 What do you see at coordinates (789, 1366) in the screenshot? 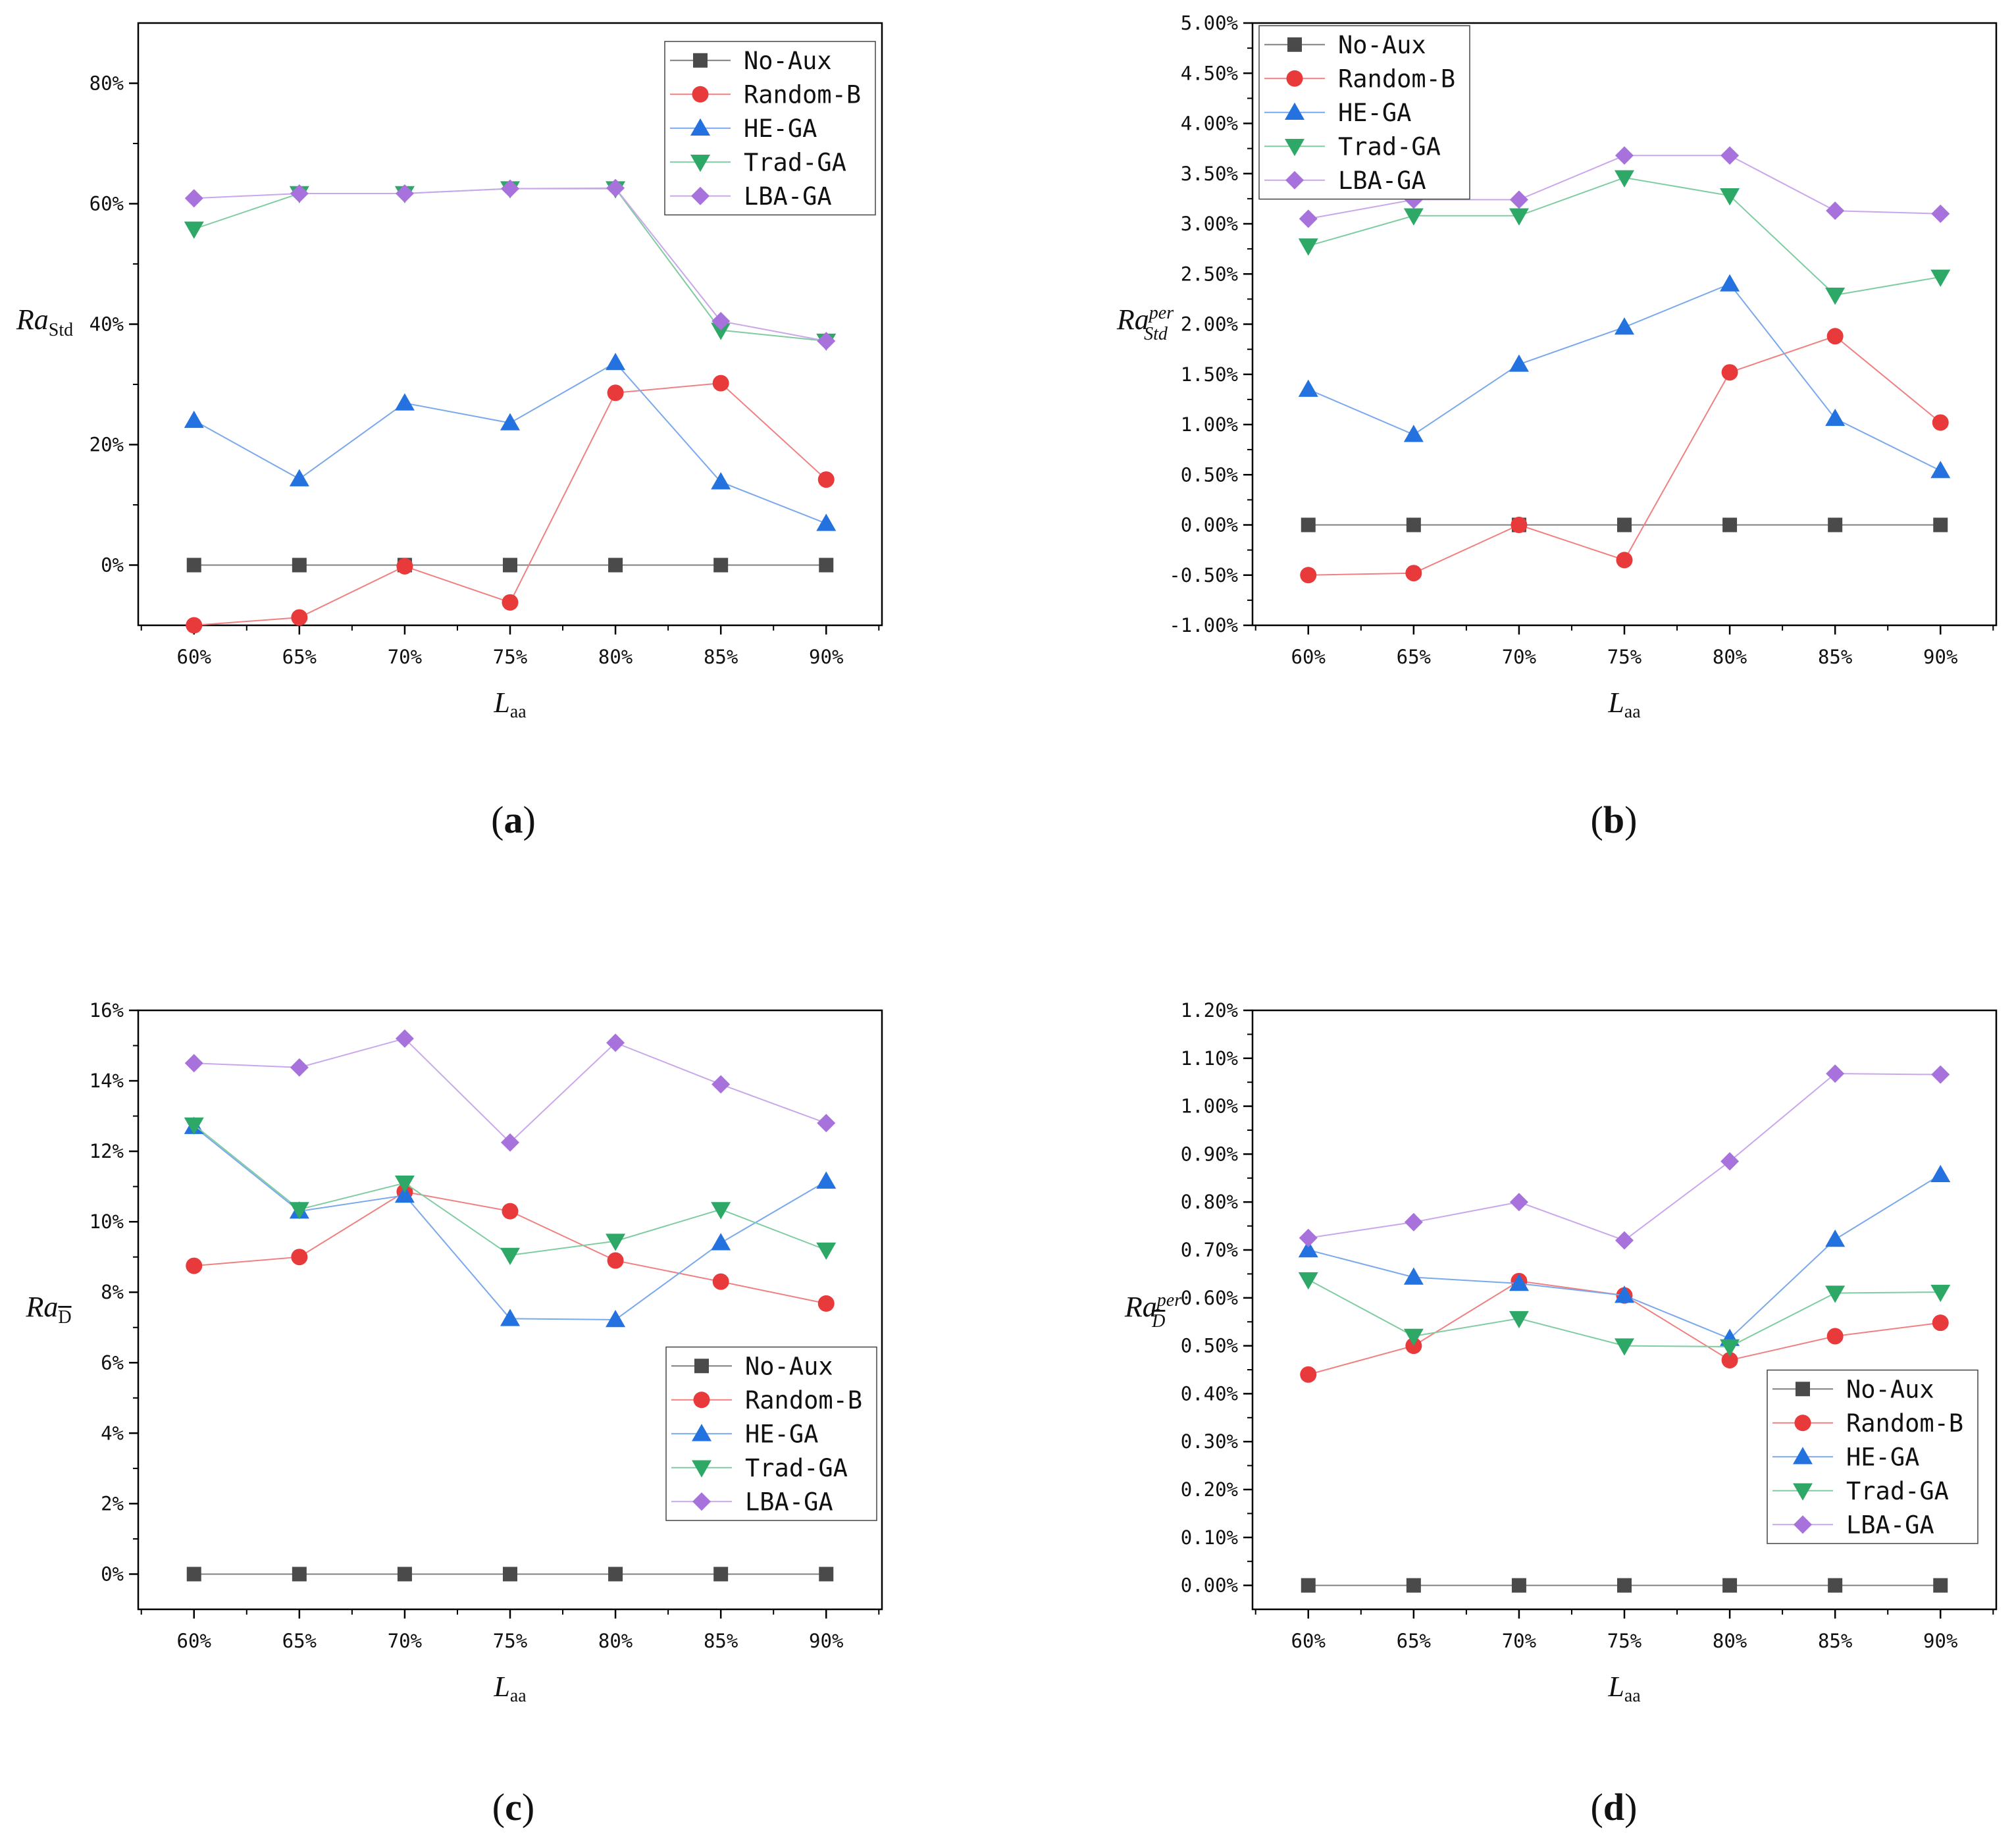
I see `legend-label: No-Aux` at bounding box center [789, 1366].